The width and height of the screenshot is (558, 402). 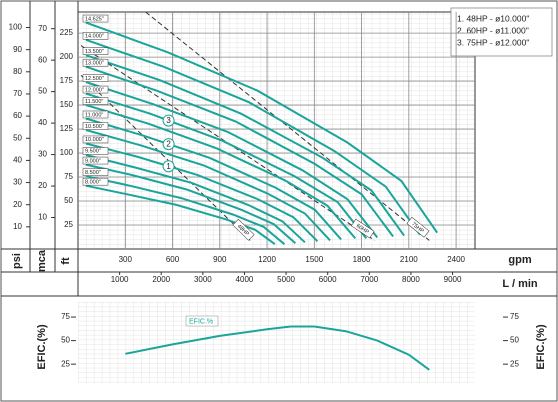 What do you see at coordinates (68, 200) in the screenshot?
I see `ft-tick-label: 50` at bounding box center [68, 200].